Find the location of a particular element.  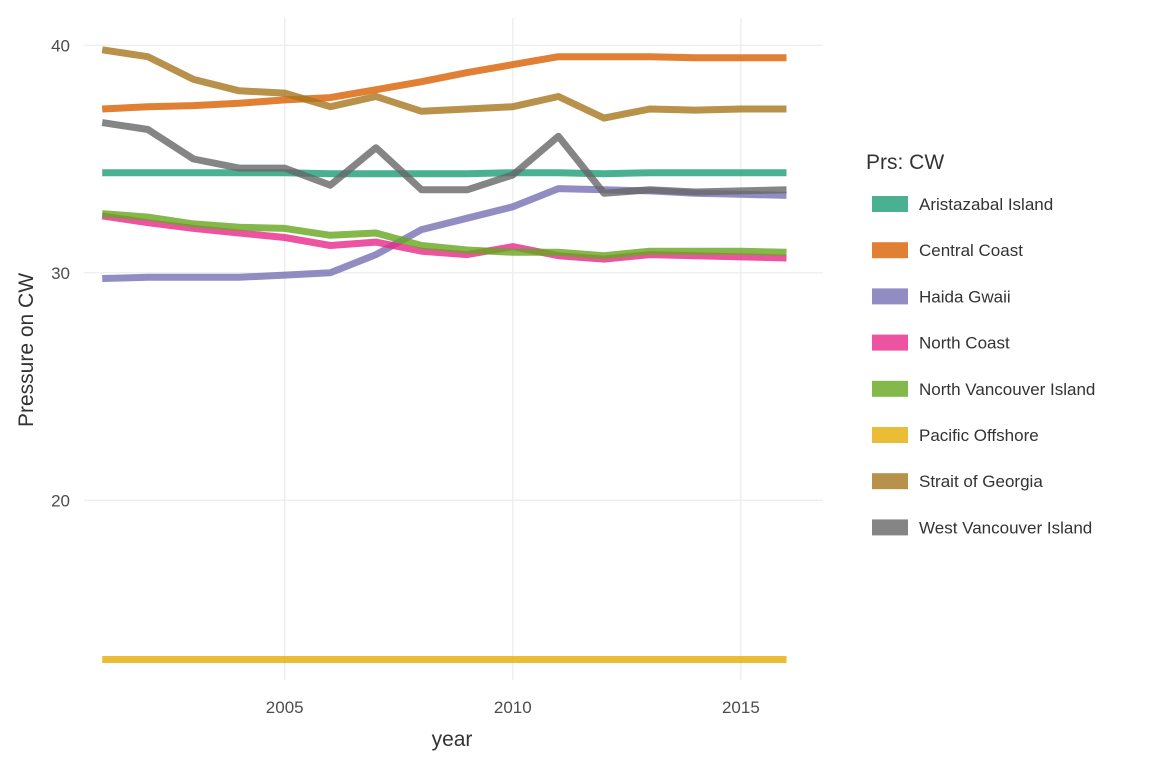

series-line-central-coast is located at coordinates (444, 83).